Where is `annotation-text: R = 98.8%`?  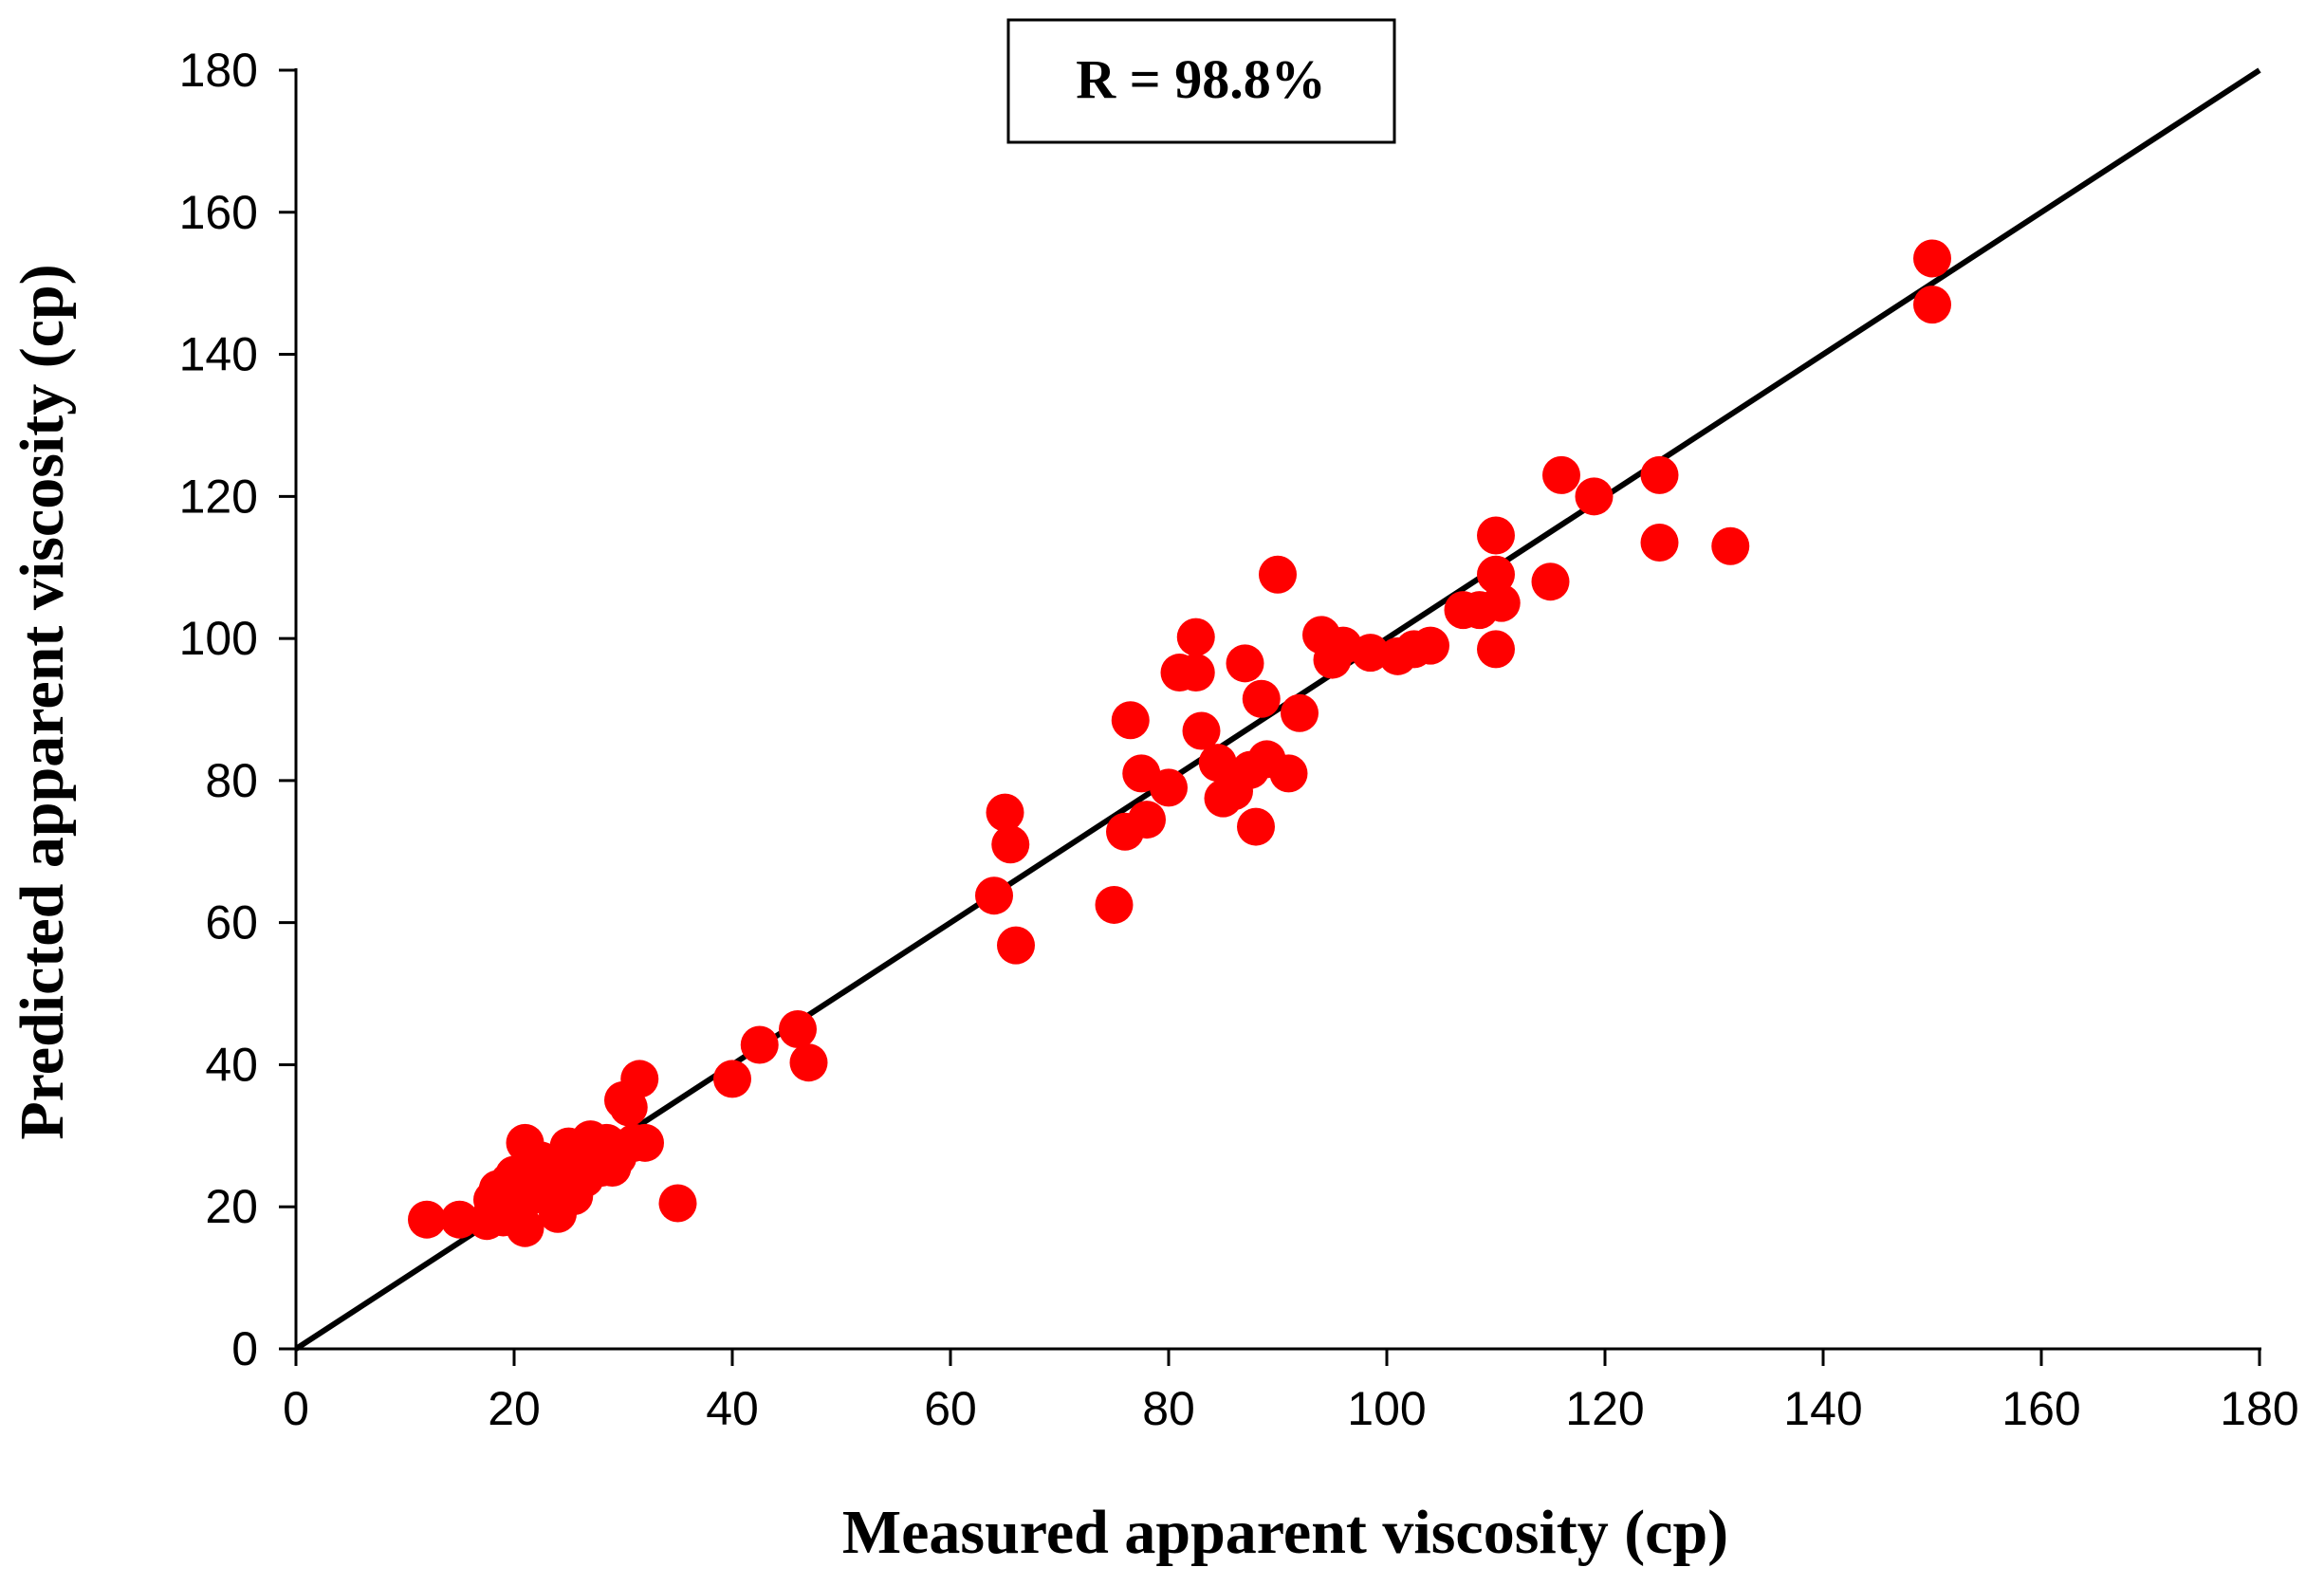 annotation-text: R = 98.8% is located at coordinates (1200, 79).